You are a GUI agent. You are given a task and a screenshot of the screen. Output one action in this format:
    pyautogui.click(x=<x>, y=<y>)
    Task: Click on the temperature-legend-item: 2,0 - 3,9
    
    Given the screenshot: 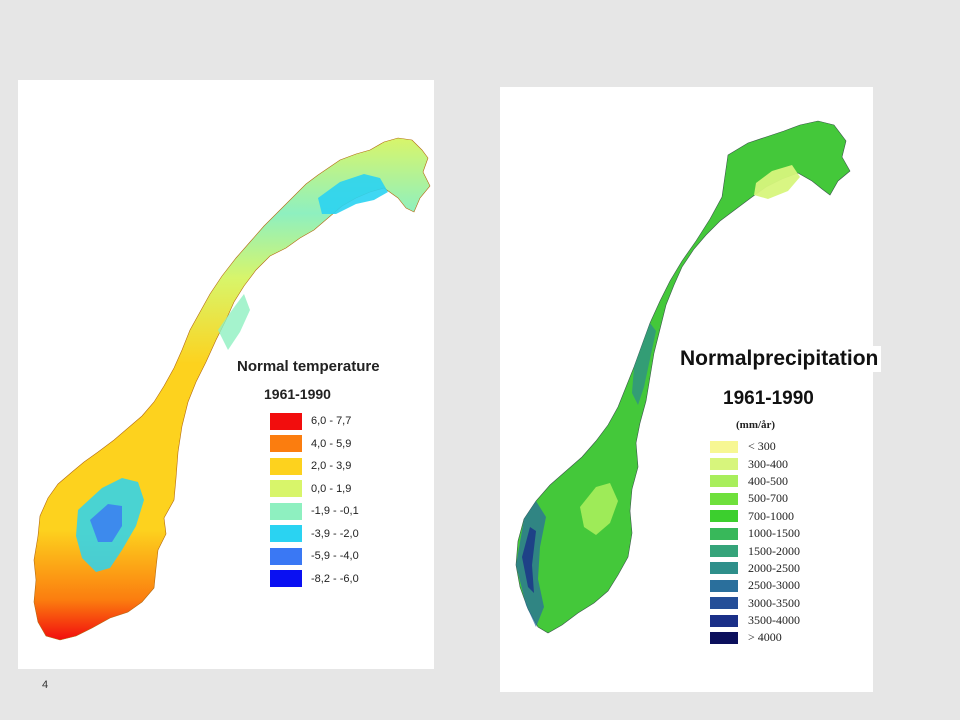 What is the action you would take?
    pyautogui.click(x=314, y=466)
    